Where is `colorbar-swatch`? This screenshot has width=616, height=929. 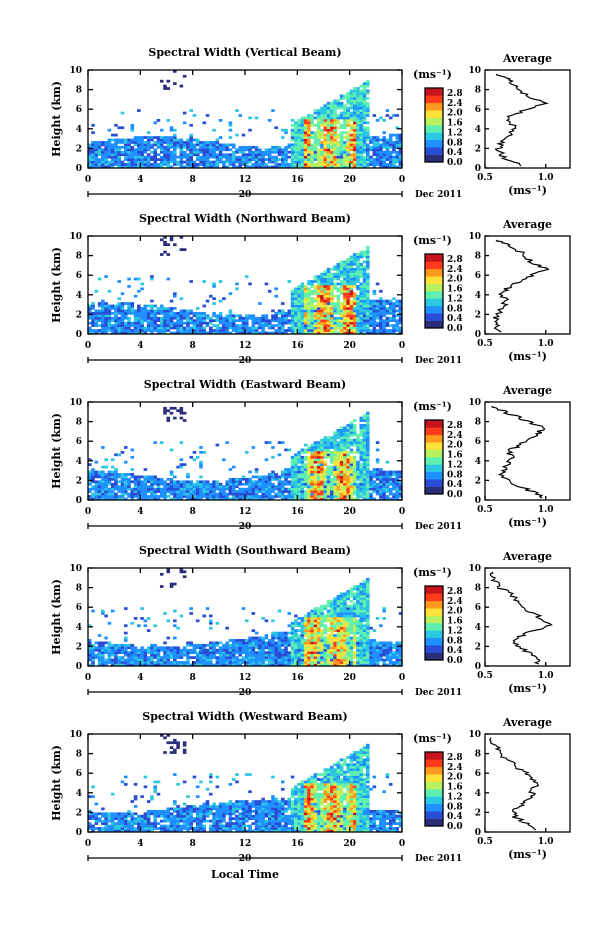
colorbar-swatch is located at coordinates (434, 106).